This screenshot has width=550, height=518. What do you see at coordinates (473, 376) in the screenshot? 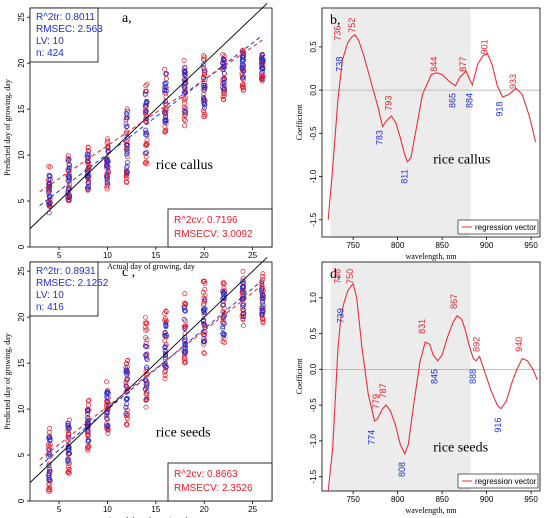
I see `peak-label: 888` at bounding box center [473, 376].